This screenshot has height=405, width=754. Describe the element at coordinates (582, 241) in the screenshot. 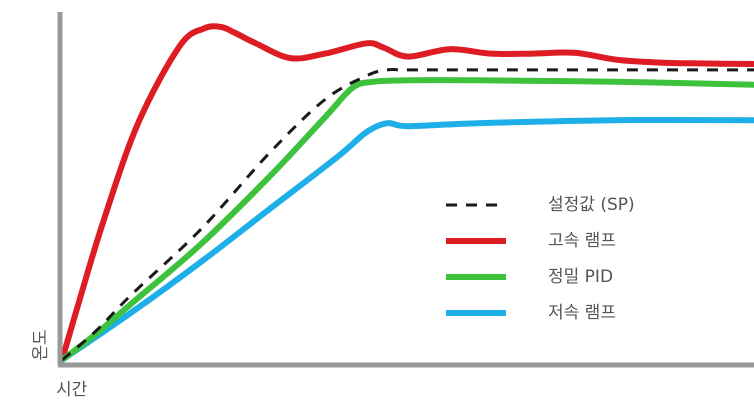

I see `legend-label-2: 고속 램프` at that location.